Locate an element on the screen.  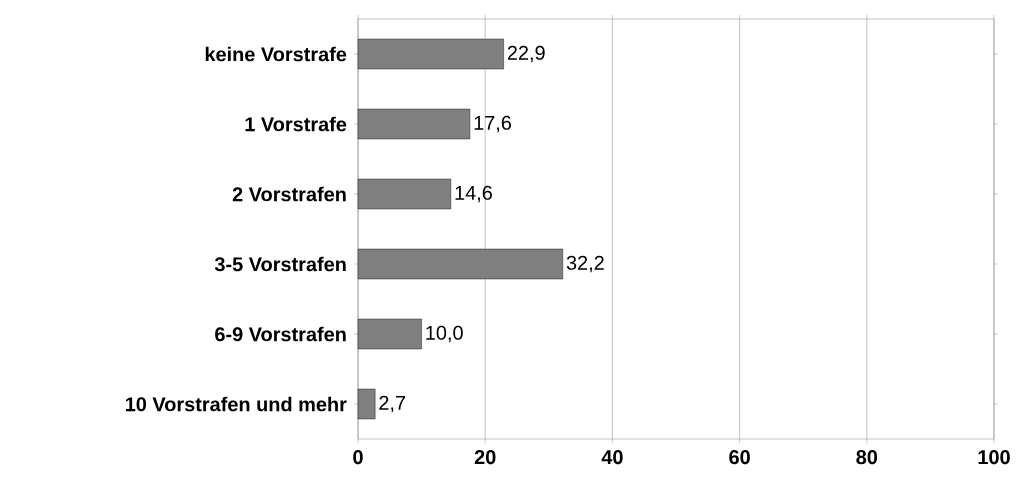
data-label: 32,2 is located at coordinates (585, 264).